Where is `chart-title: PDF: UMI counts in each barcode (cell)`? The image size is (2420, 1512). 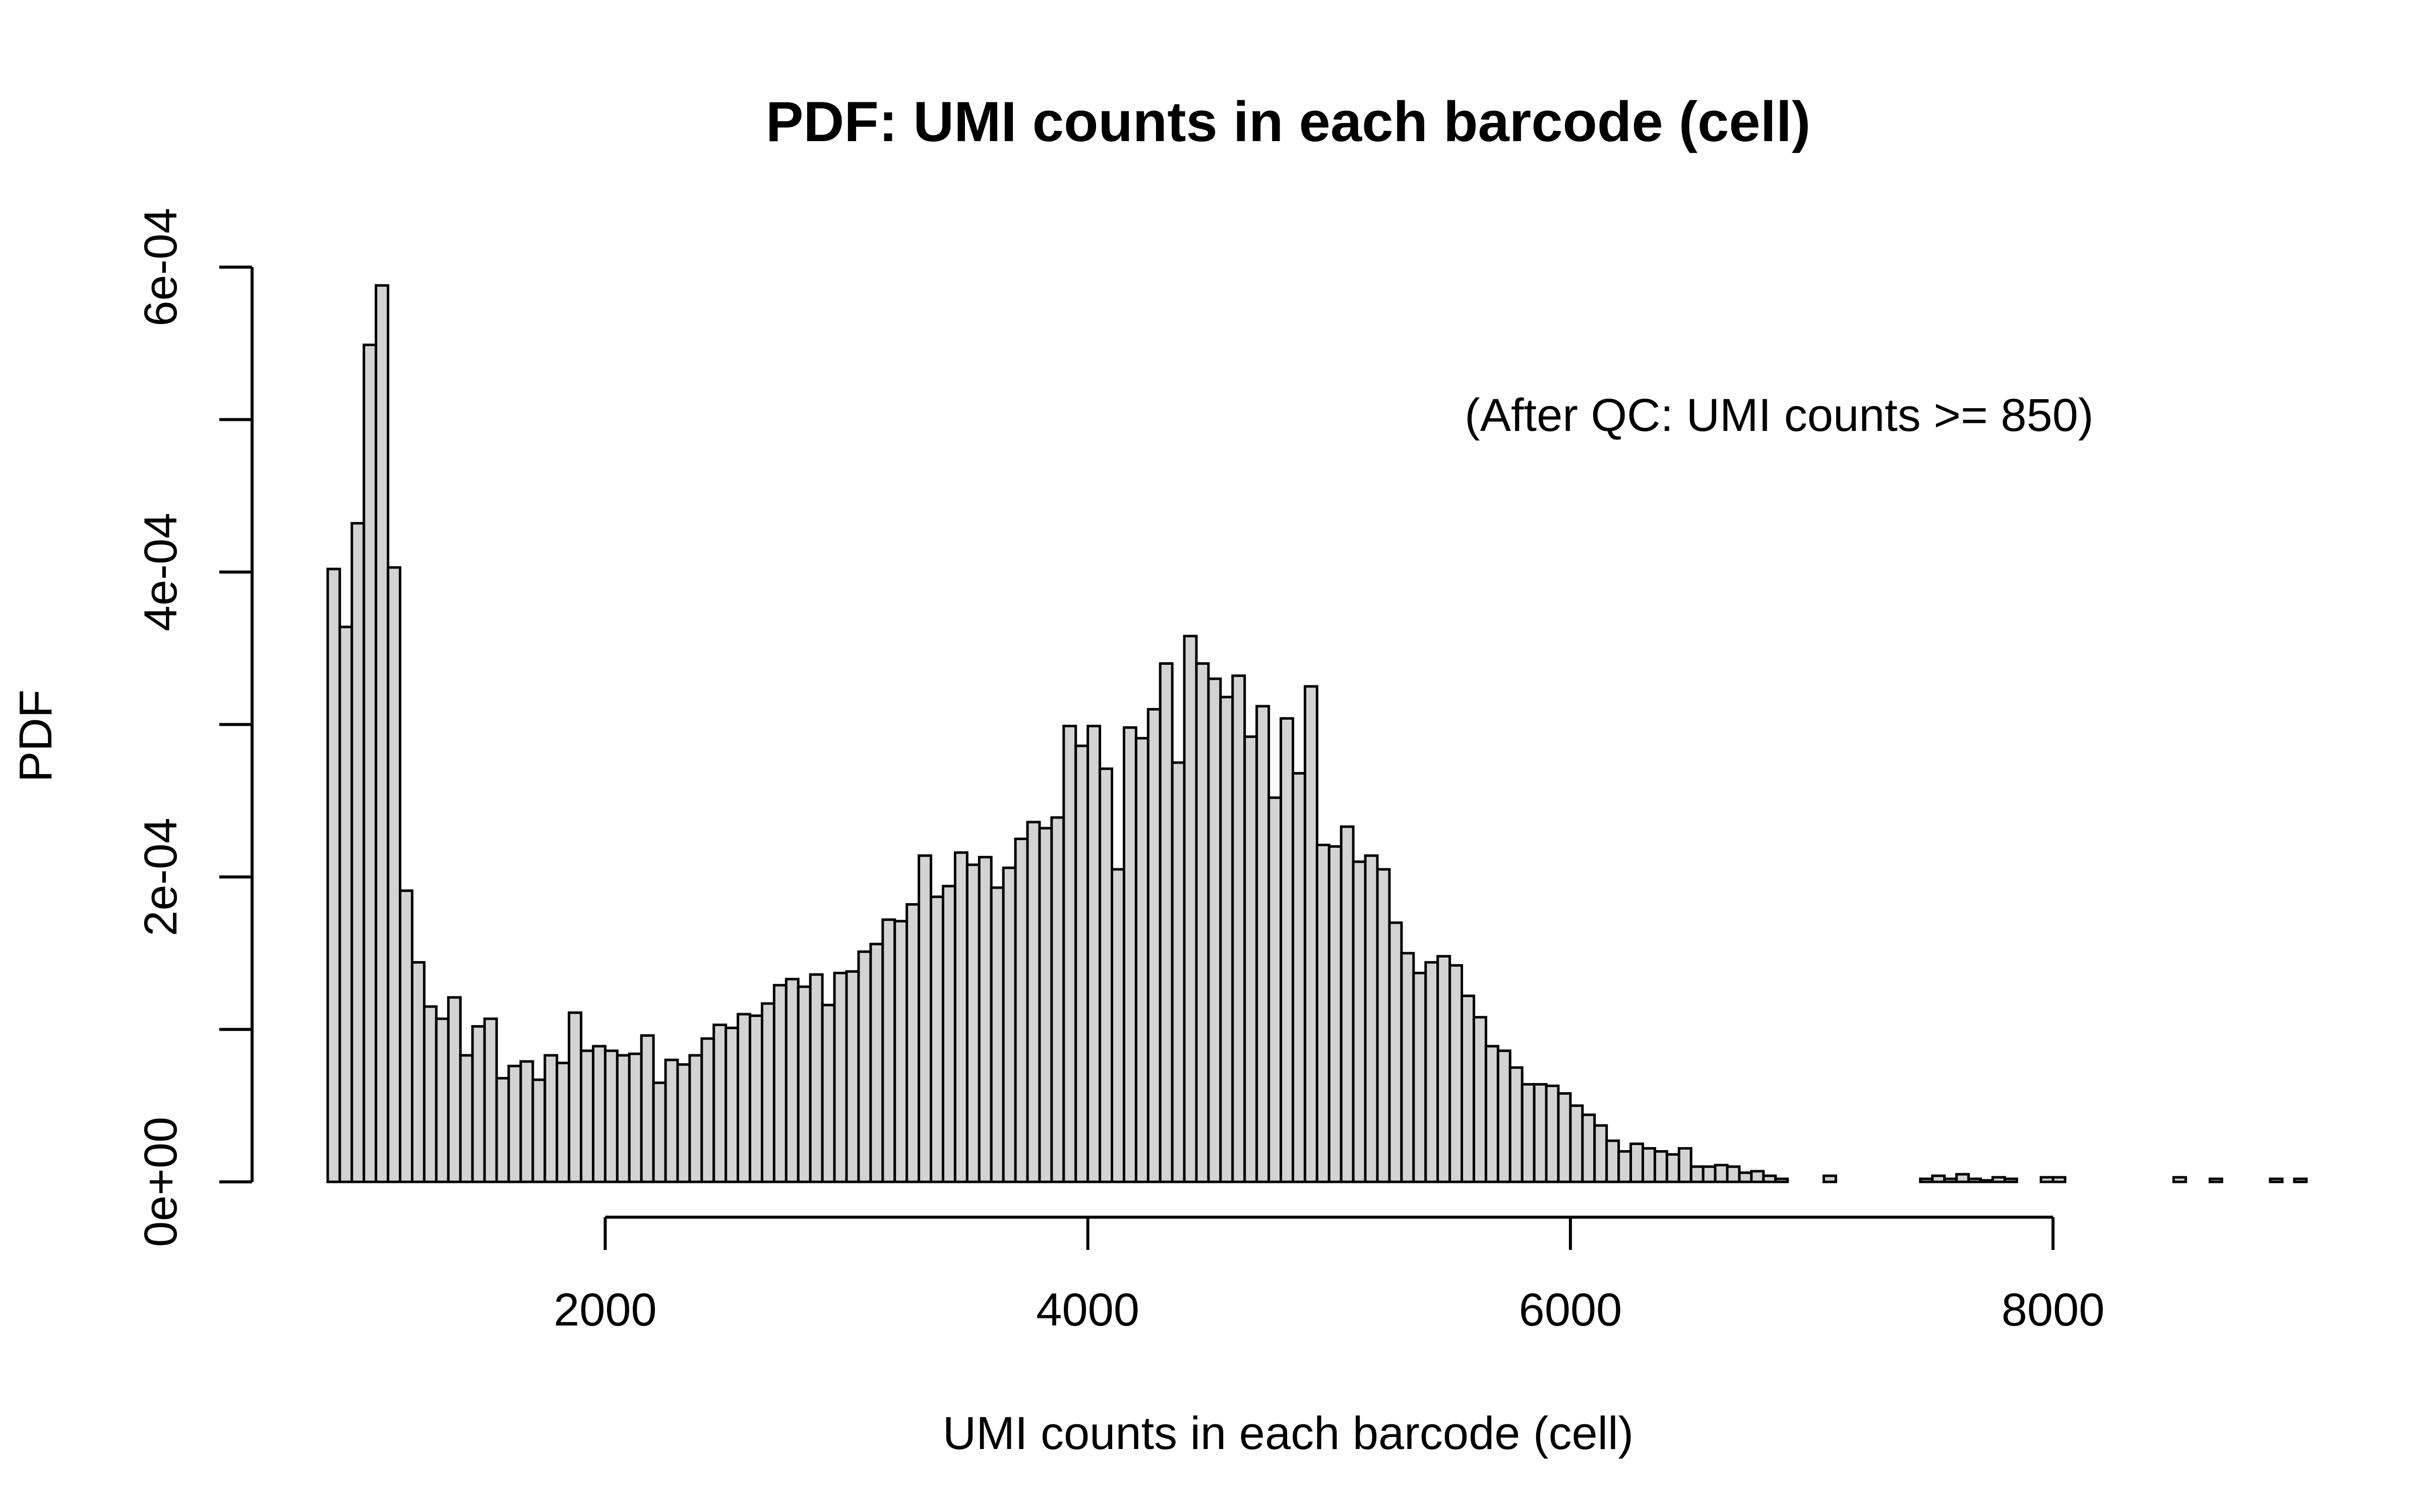 chart-title: PDF: UMI counts in each barcode (cell) is located at coordinates (1288, 121).